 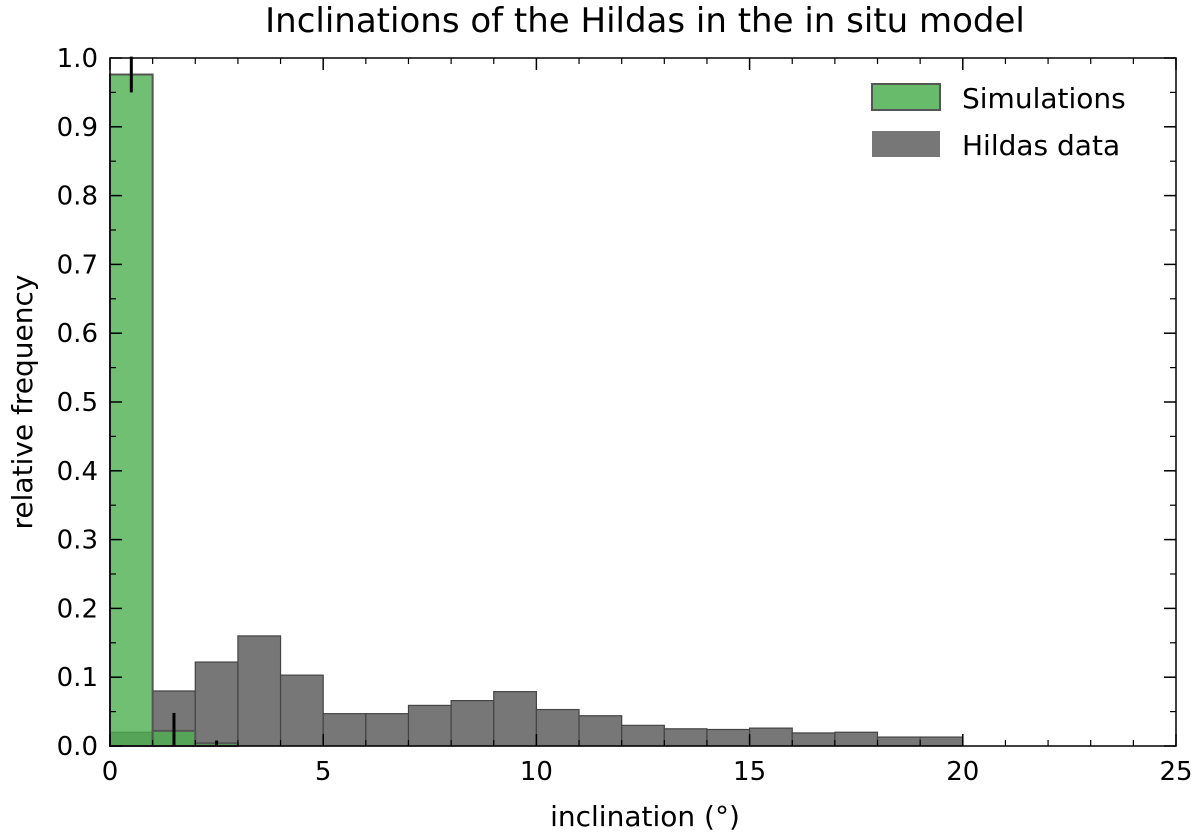 What do you see at coordinates (1041, 145) in the screenshot?
I see `legend-label-hildas: Hildas data` at bounding box center [1041, 145].